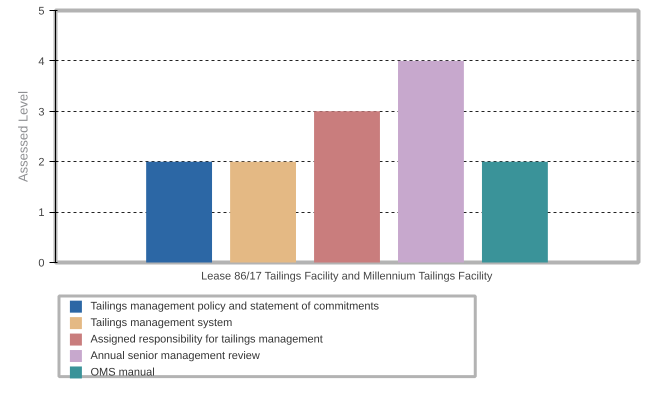 Image resolution: width=651 pixels, height=403 pixels. I want to click on y-tick-label: 4, so click(41, 62).